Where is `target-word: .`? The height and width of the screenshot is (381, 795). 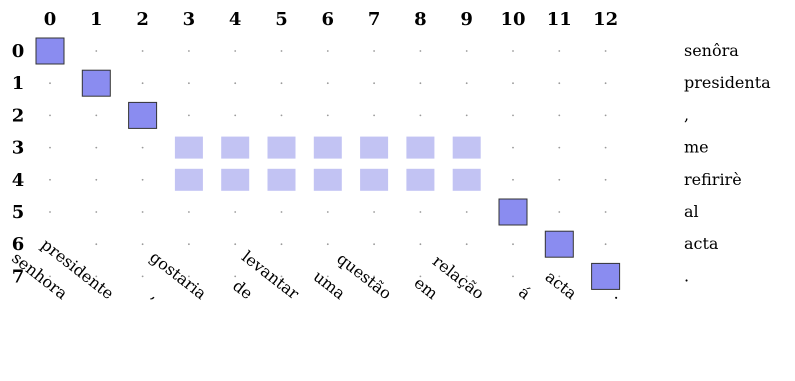 target-word: . is located at coordinates (686, 275).